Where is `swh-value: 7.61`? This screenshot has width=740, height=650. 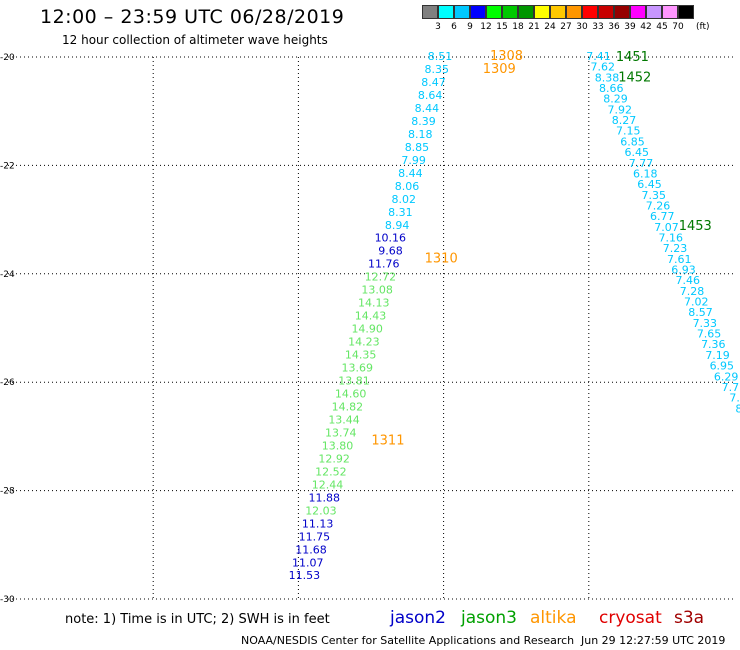 swh-value: 7.61 is located at coordinates (679, 259).